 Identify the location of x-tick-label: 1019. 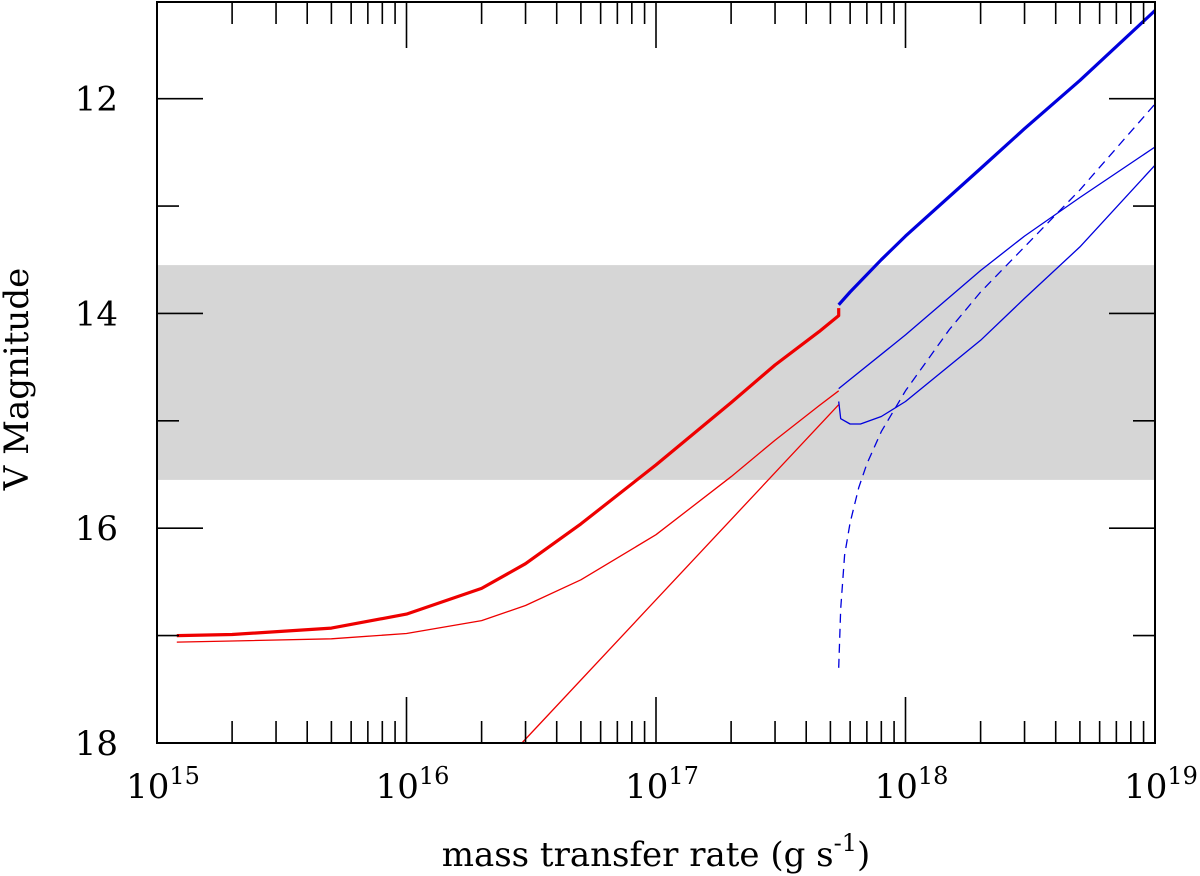
(1161, 784).